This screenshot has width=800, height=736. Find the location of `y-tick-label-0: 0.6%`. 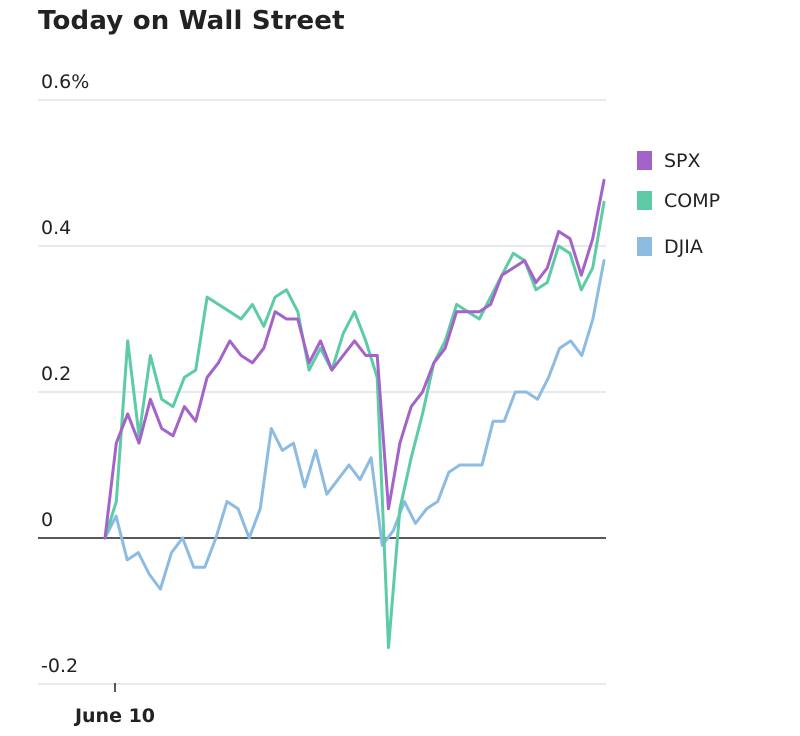

y-tick-label-0: 0.6% is located at coordinates (65, 82).